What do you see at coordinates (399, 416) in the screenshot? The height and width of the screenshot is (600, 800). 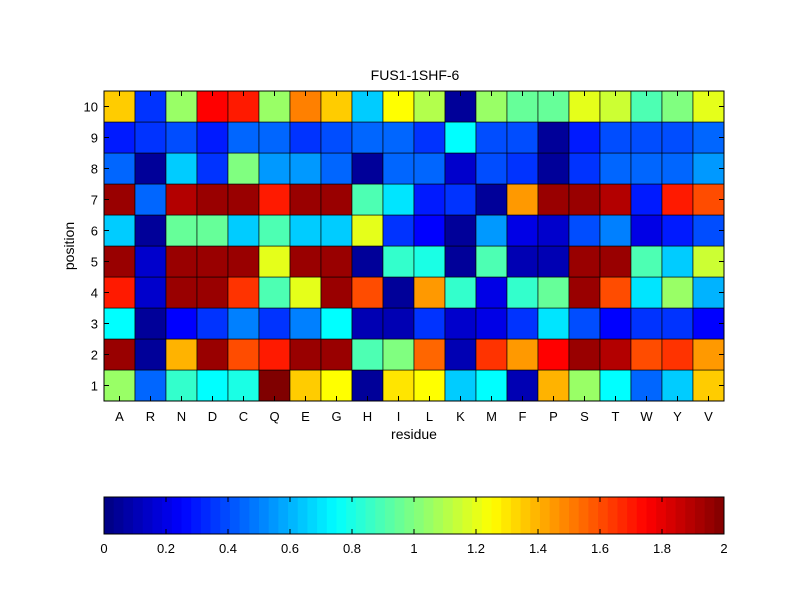 I see `x-tick-label-I: I` at bounding box center [399, 416].